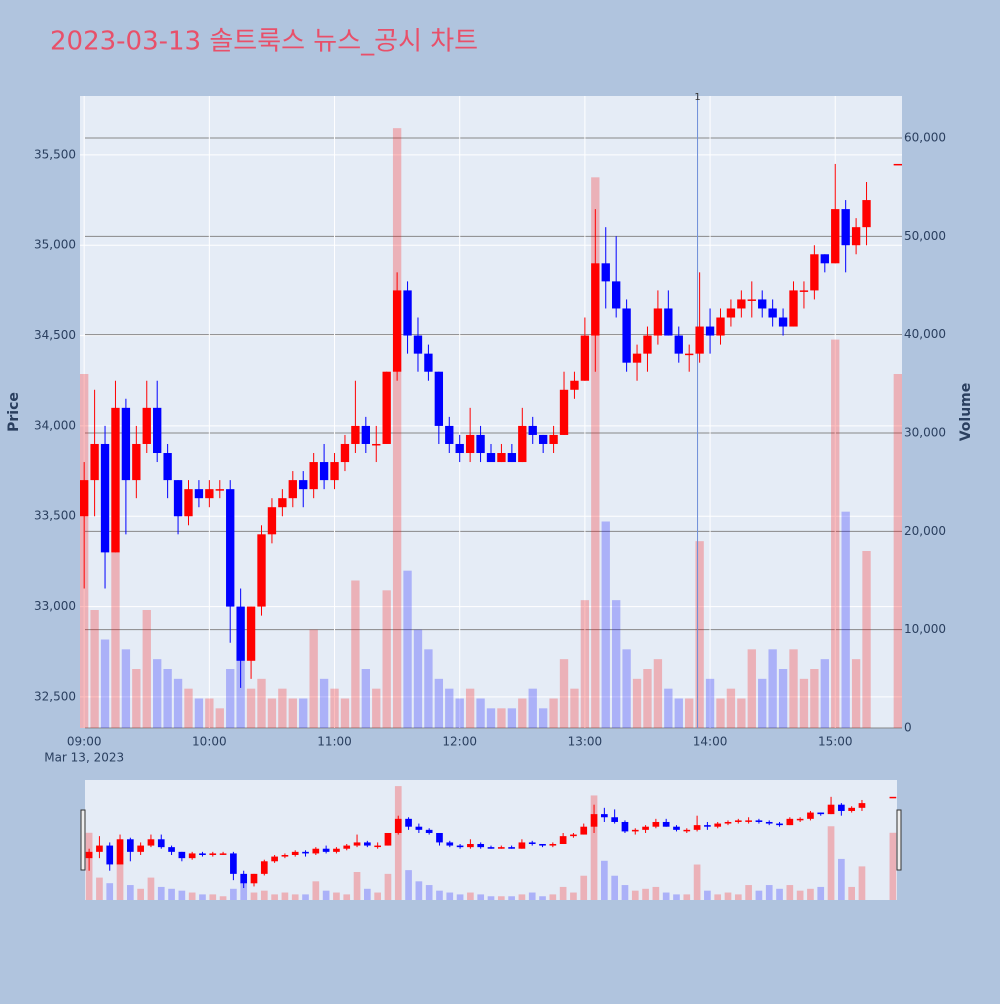 The image size is (1000, 1004). What do you see at coordinates (925, 236) in the screenshot?
I see `y2-tick-label: 50,000` at bounding box center [925, 236].